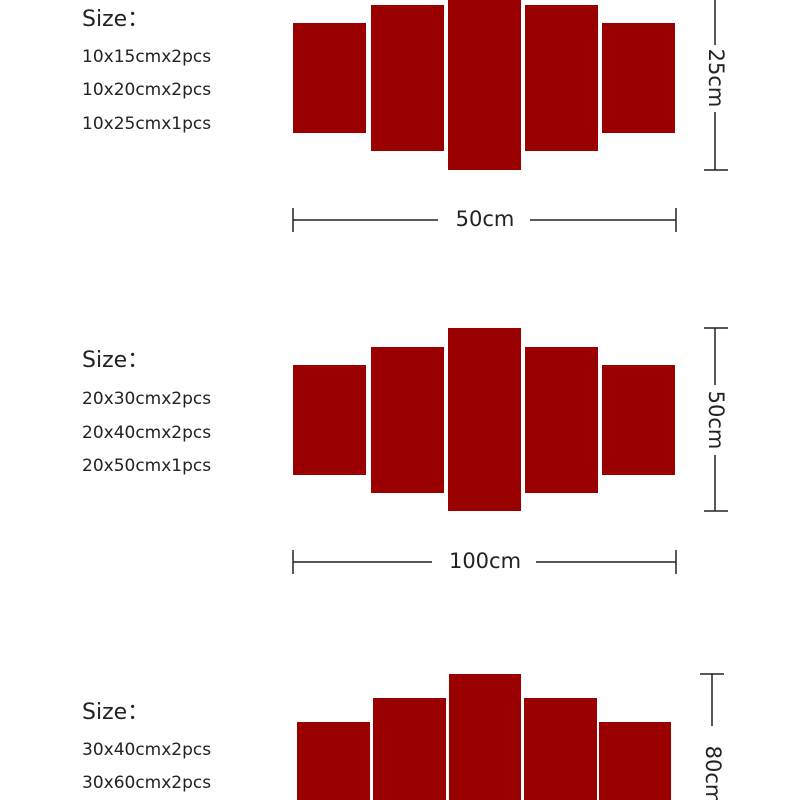  I want to click on height-label: 25cm, so click(716, 78).